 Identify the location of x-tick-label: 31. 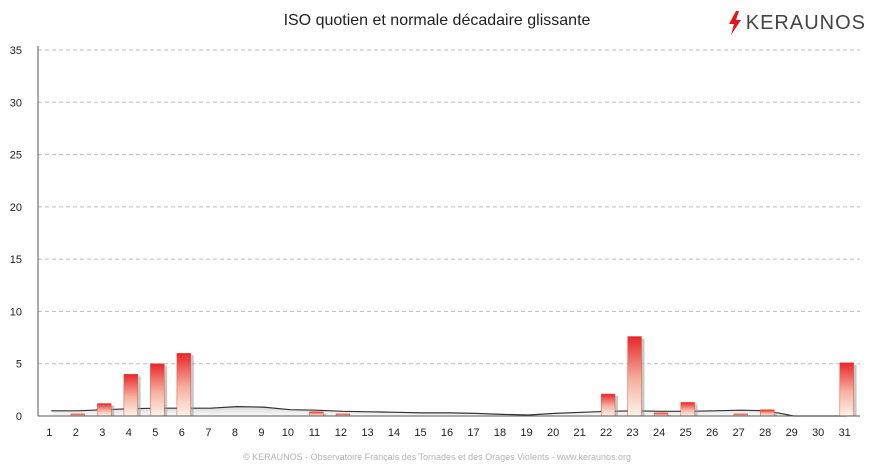
(845, 433).